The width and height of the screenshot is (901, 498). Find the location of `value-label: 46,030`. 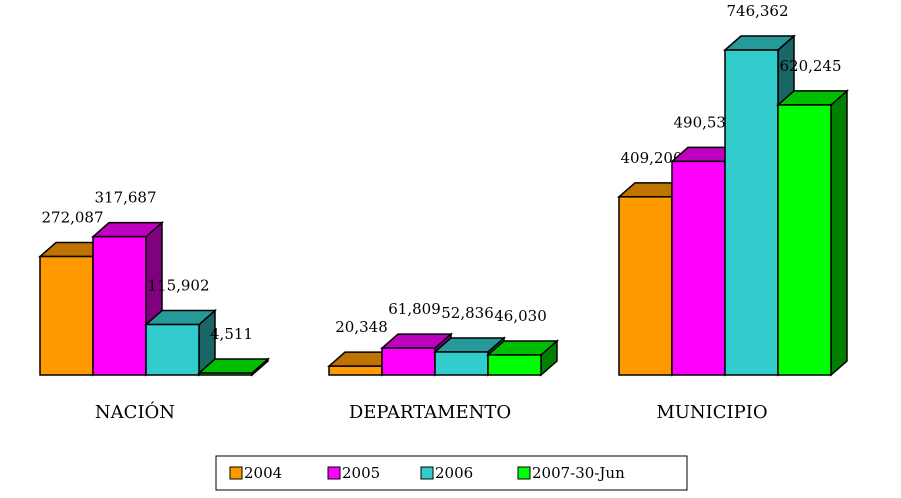

value-label: 46,030 is located at coordinates (520, 316).